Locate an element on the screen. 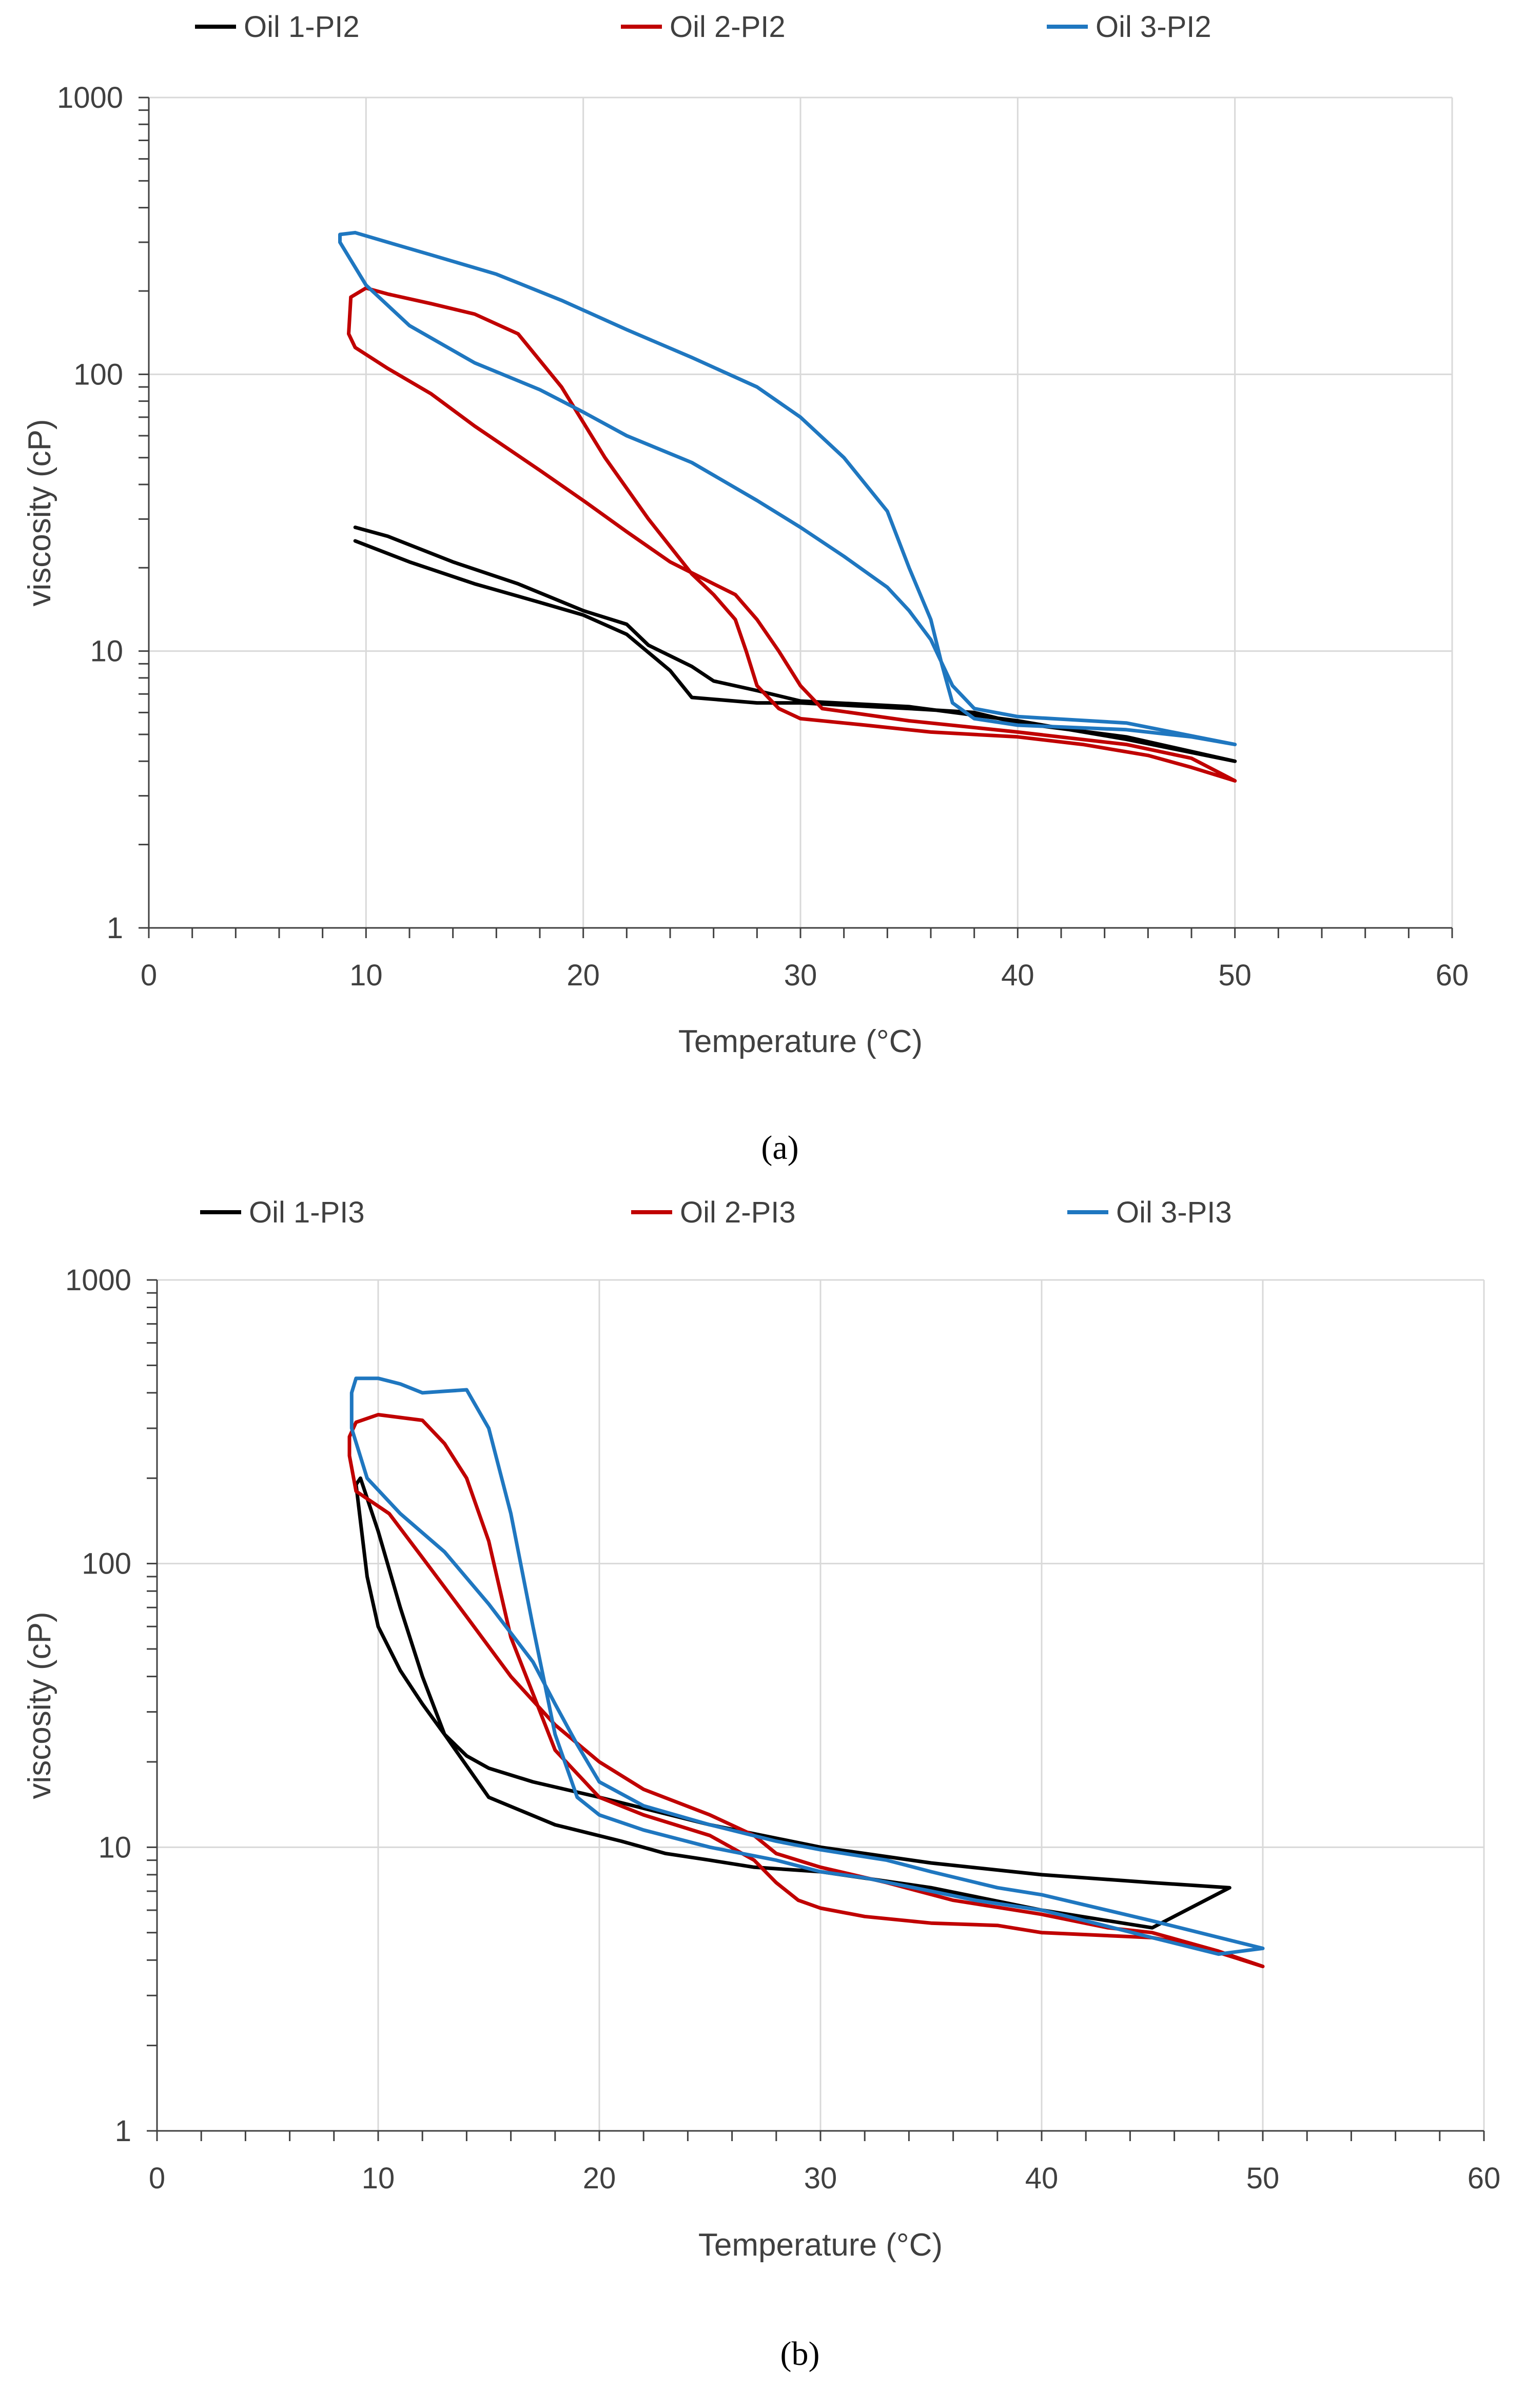  panel-a-legend-label-3: Oil 3-PI2 is located at coordinates (1153, 27).